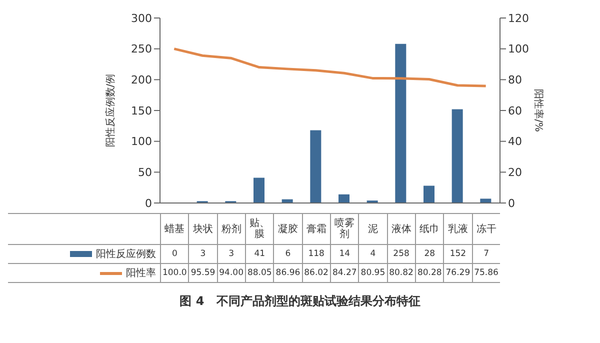  What do you see at coordinates (486, 254) in the screenshot?
I see `data-label: 7` at bounding box center [486, 254].